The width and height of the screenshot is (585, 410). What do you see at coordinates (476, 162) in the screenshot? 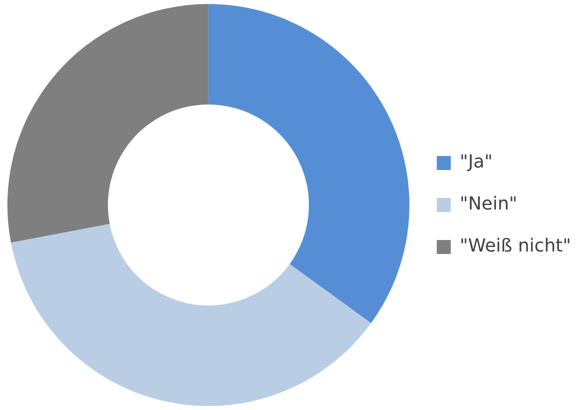
I see `legend-label: "Ja"` at bounding box center [476, 162].